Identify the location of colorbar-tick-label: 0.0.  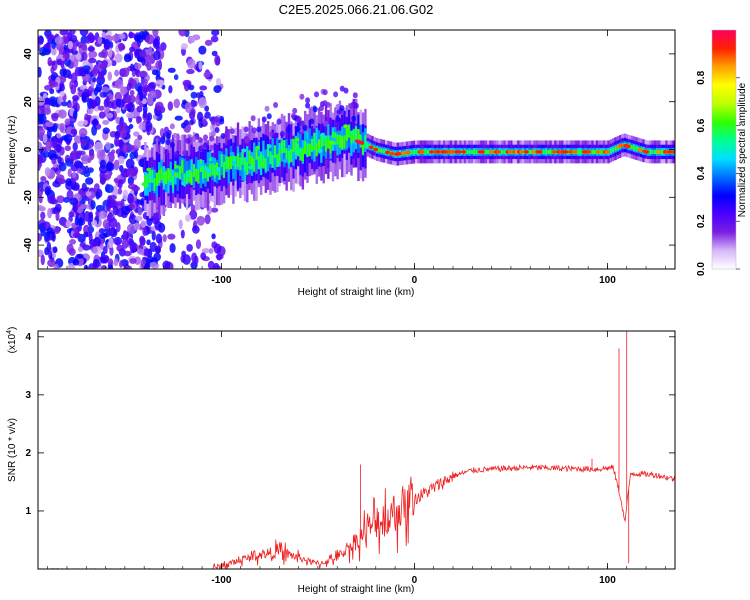
(701, 269).